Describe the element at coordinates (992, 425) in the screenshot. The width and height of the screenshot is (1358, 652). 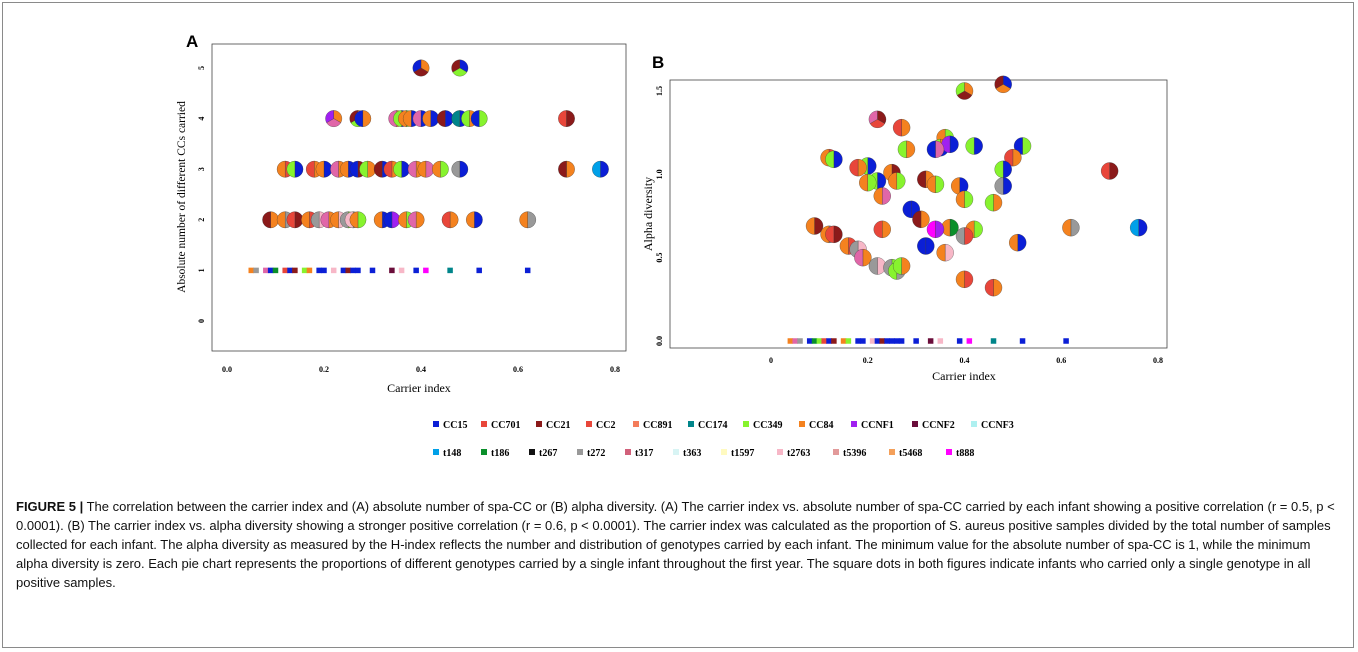
I see `legend-item: CCNF3` at that location.